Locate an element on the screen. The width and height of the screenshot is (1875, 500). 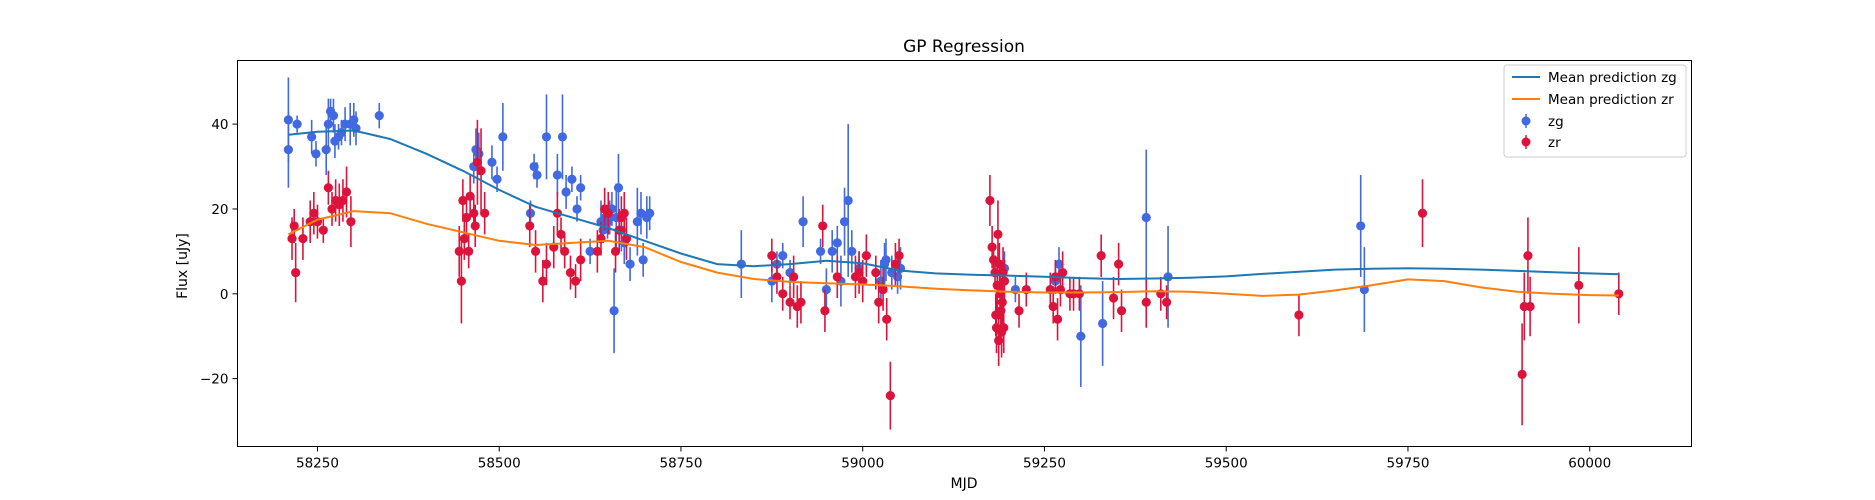
x-tick-label: 59750 is located at coordinates (1407, 464).